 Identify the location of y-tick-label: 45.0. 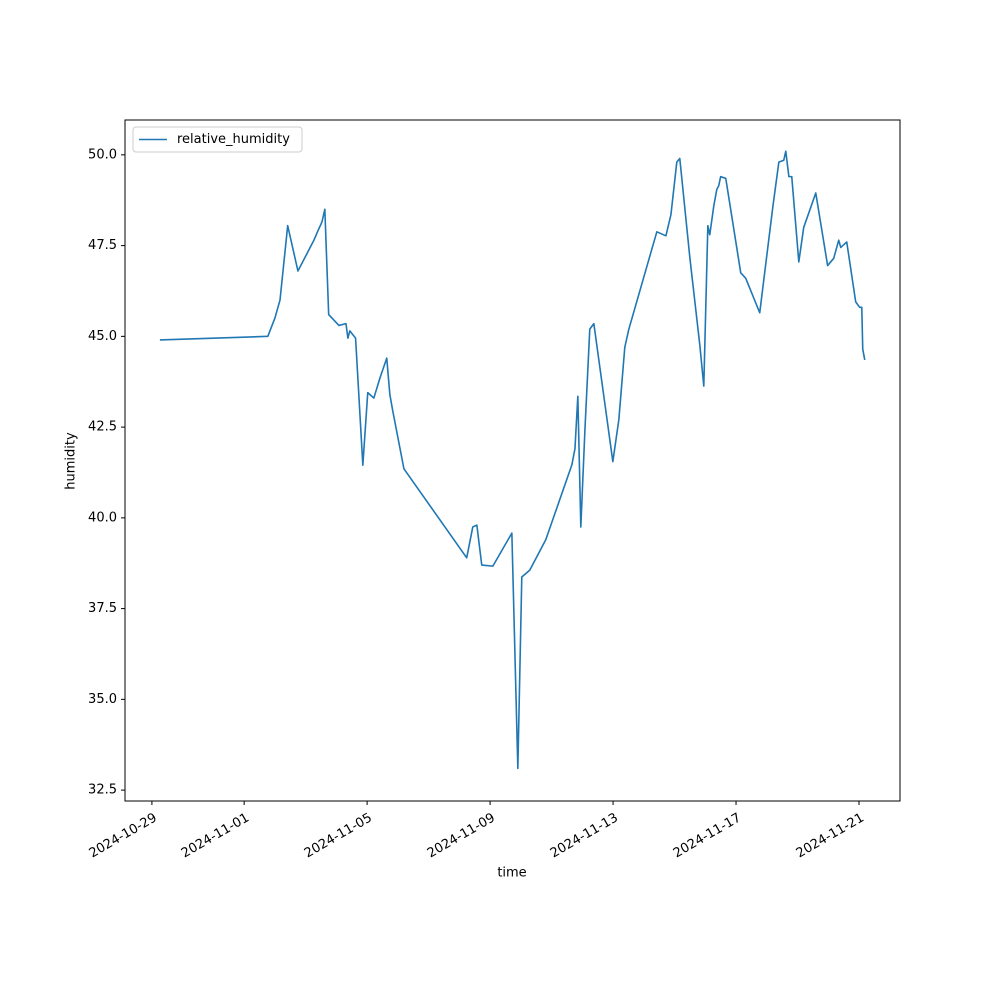
(102, 336).